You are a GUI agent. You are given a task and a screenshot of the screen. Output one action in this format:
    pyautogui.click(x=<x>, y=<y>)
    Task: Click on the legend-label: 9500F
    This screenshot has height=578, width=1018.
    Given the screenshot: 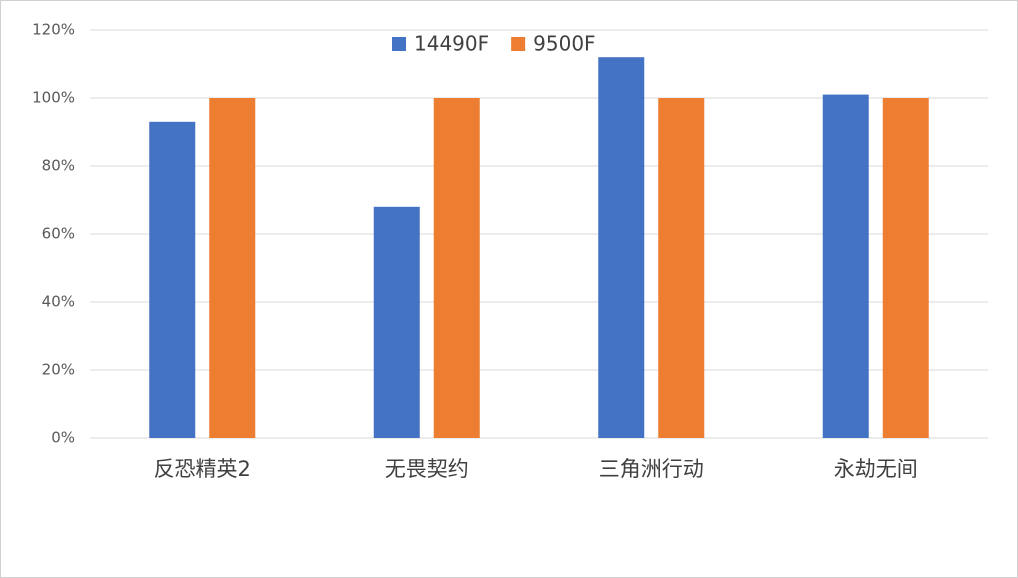 What is the action you would take?
    pyautogui.click(x=564, y=44)
    